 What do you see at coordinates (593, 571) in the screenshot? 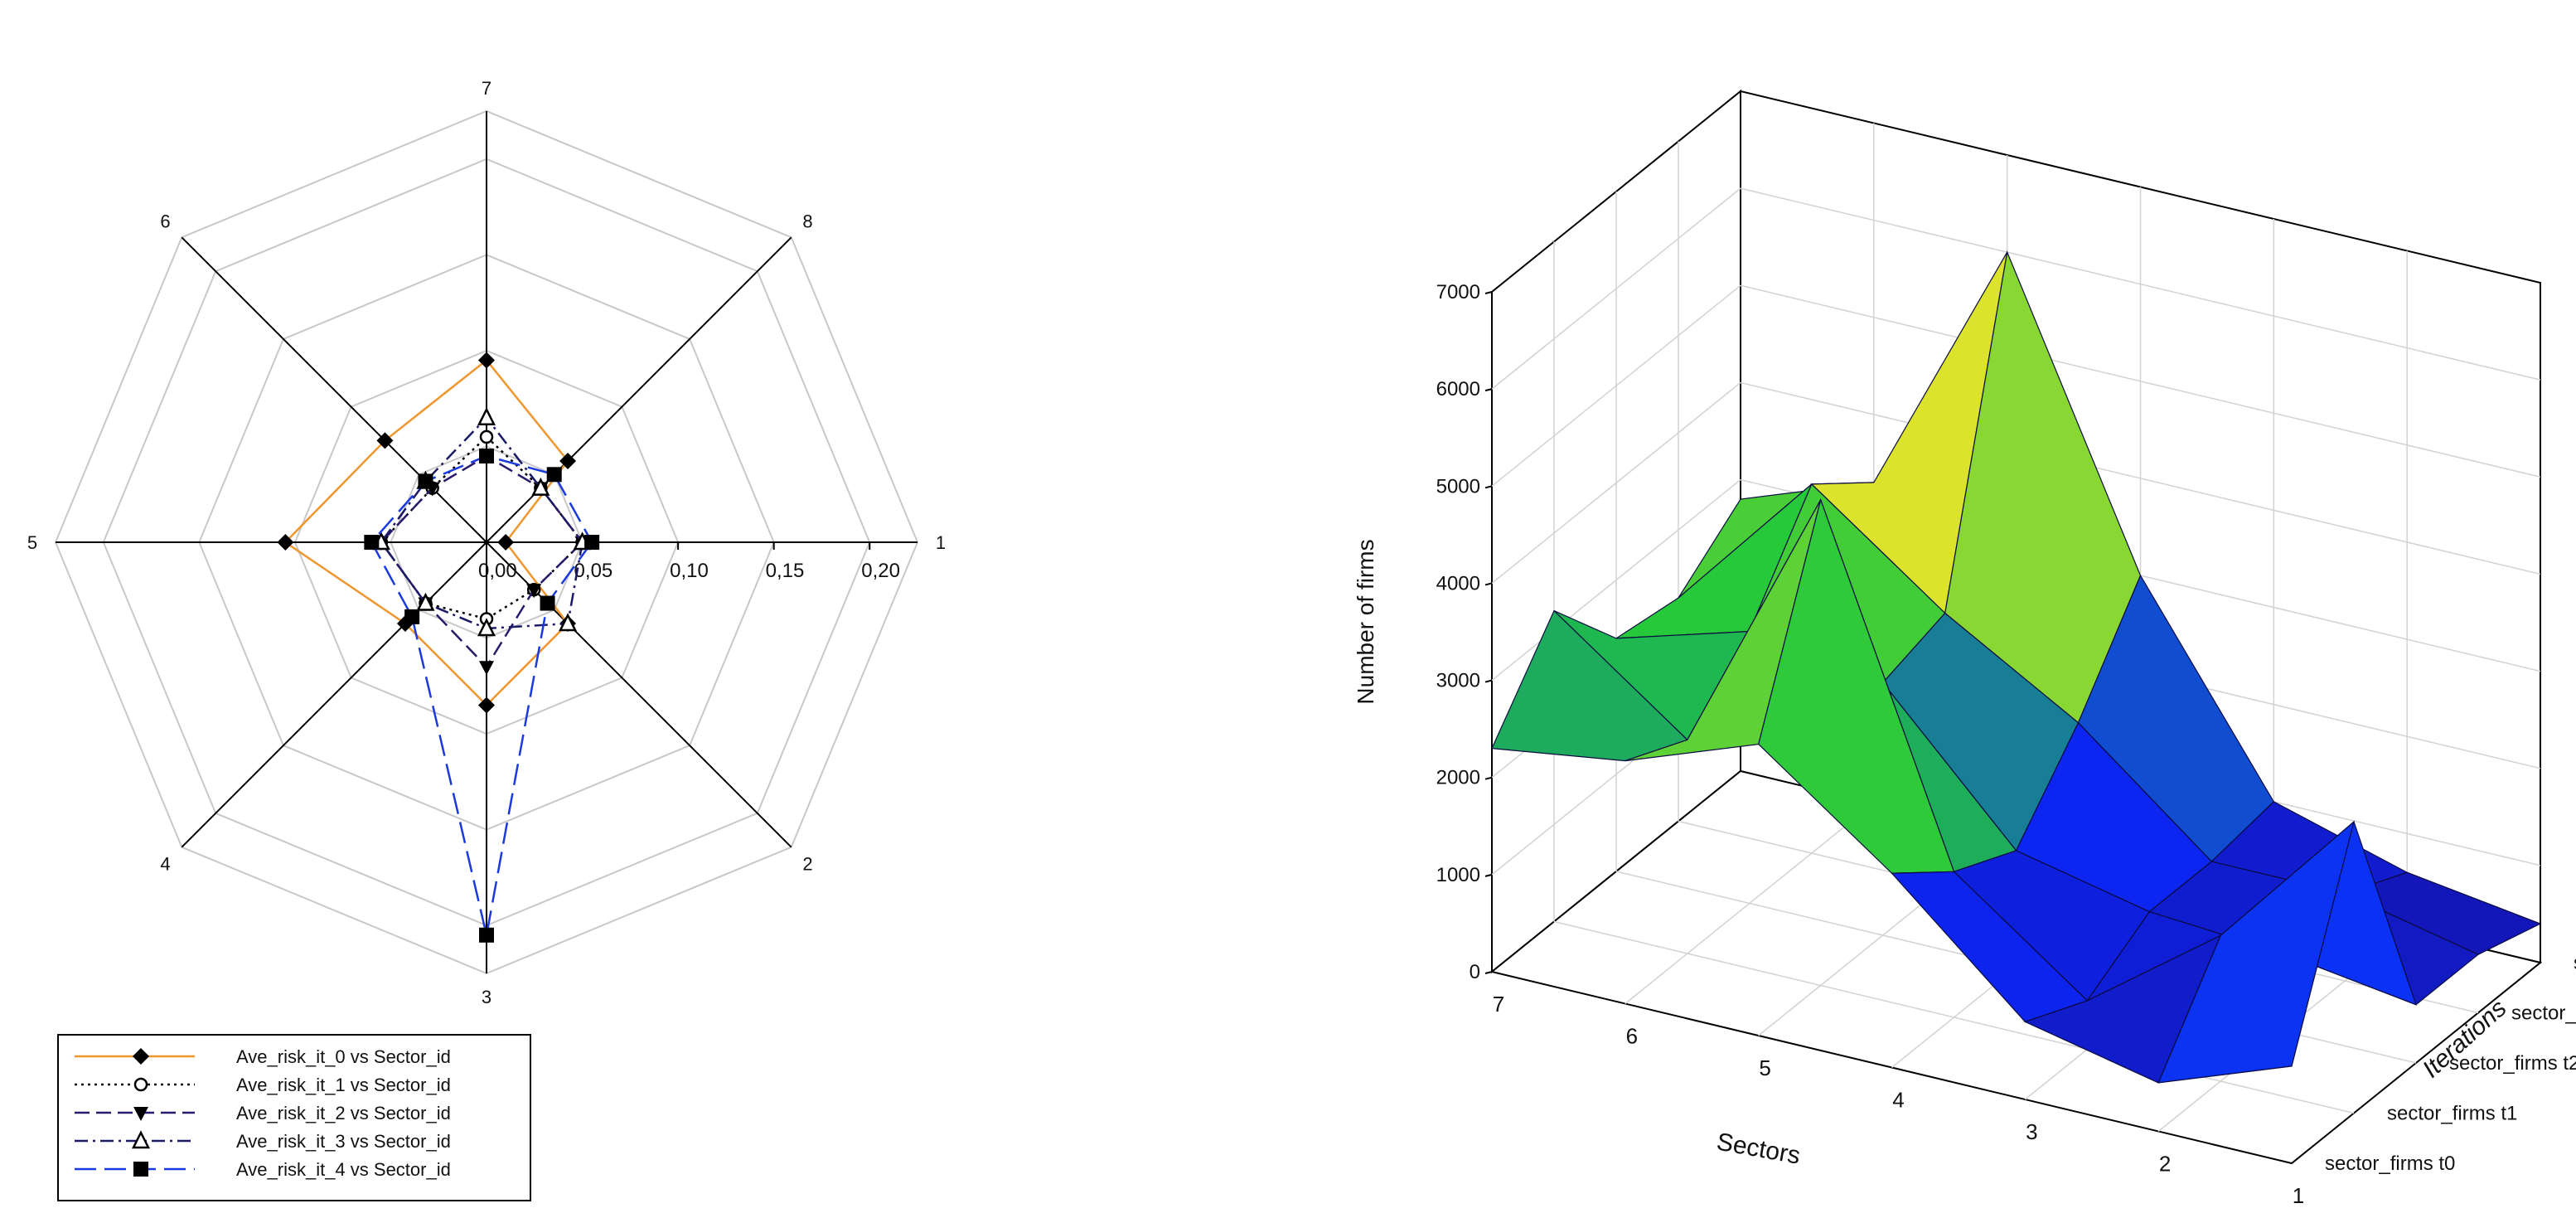
I see `r-tick-label: 0,05` at bounding box center [593, 571].